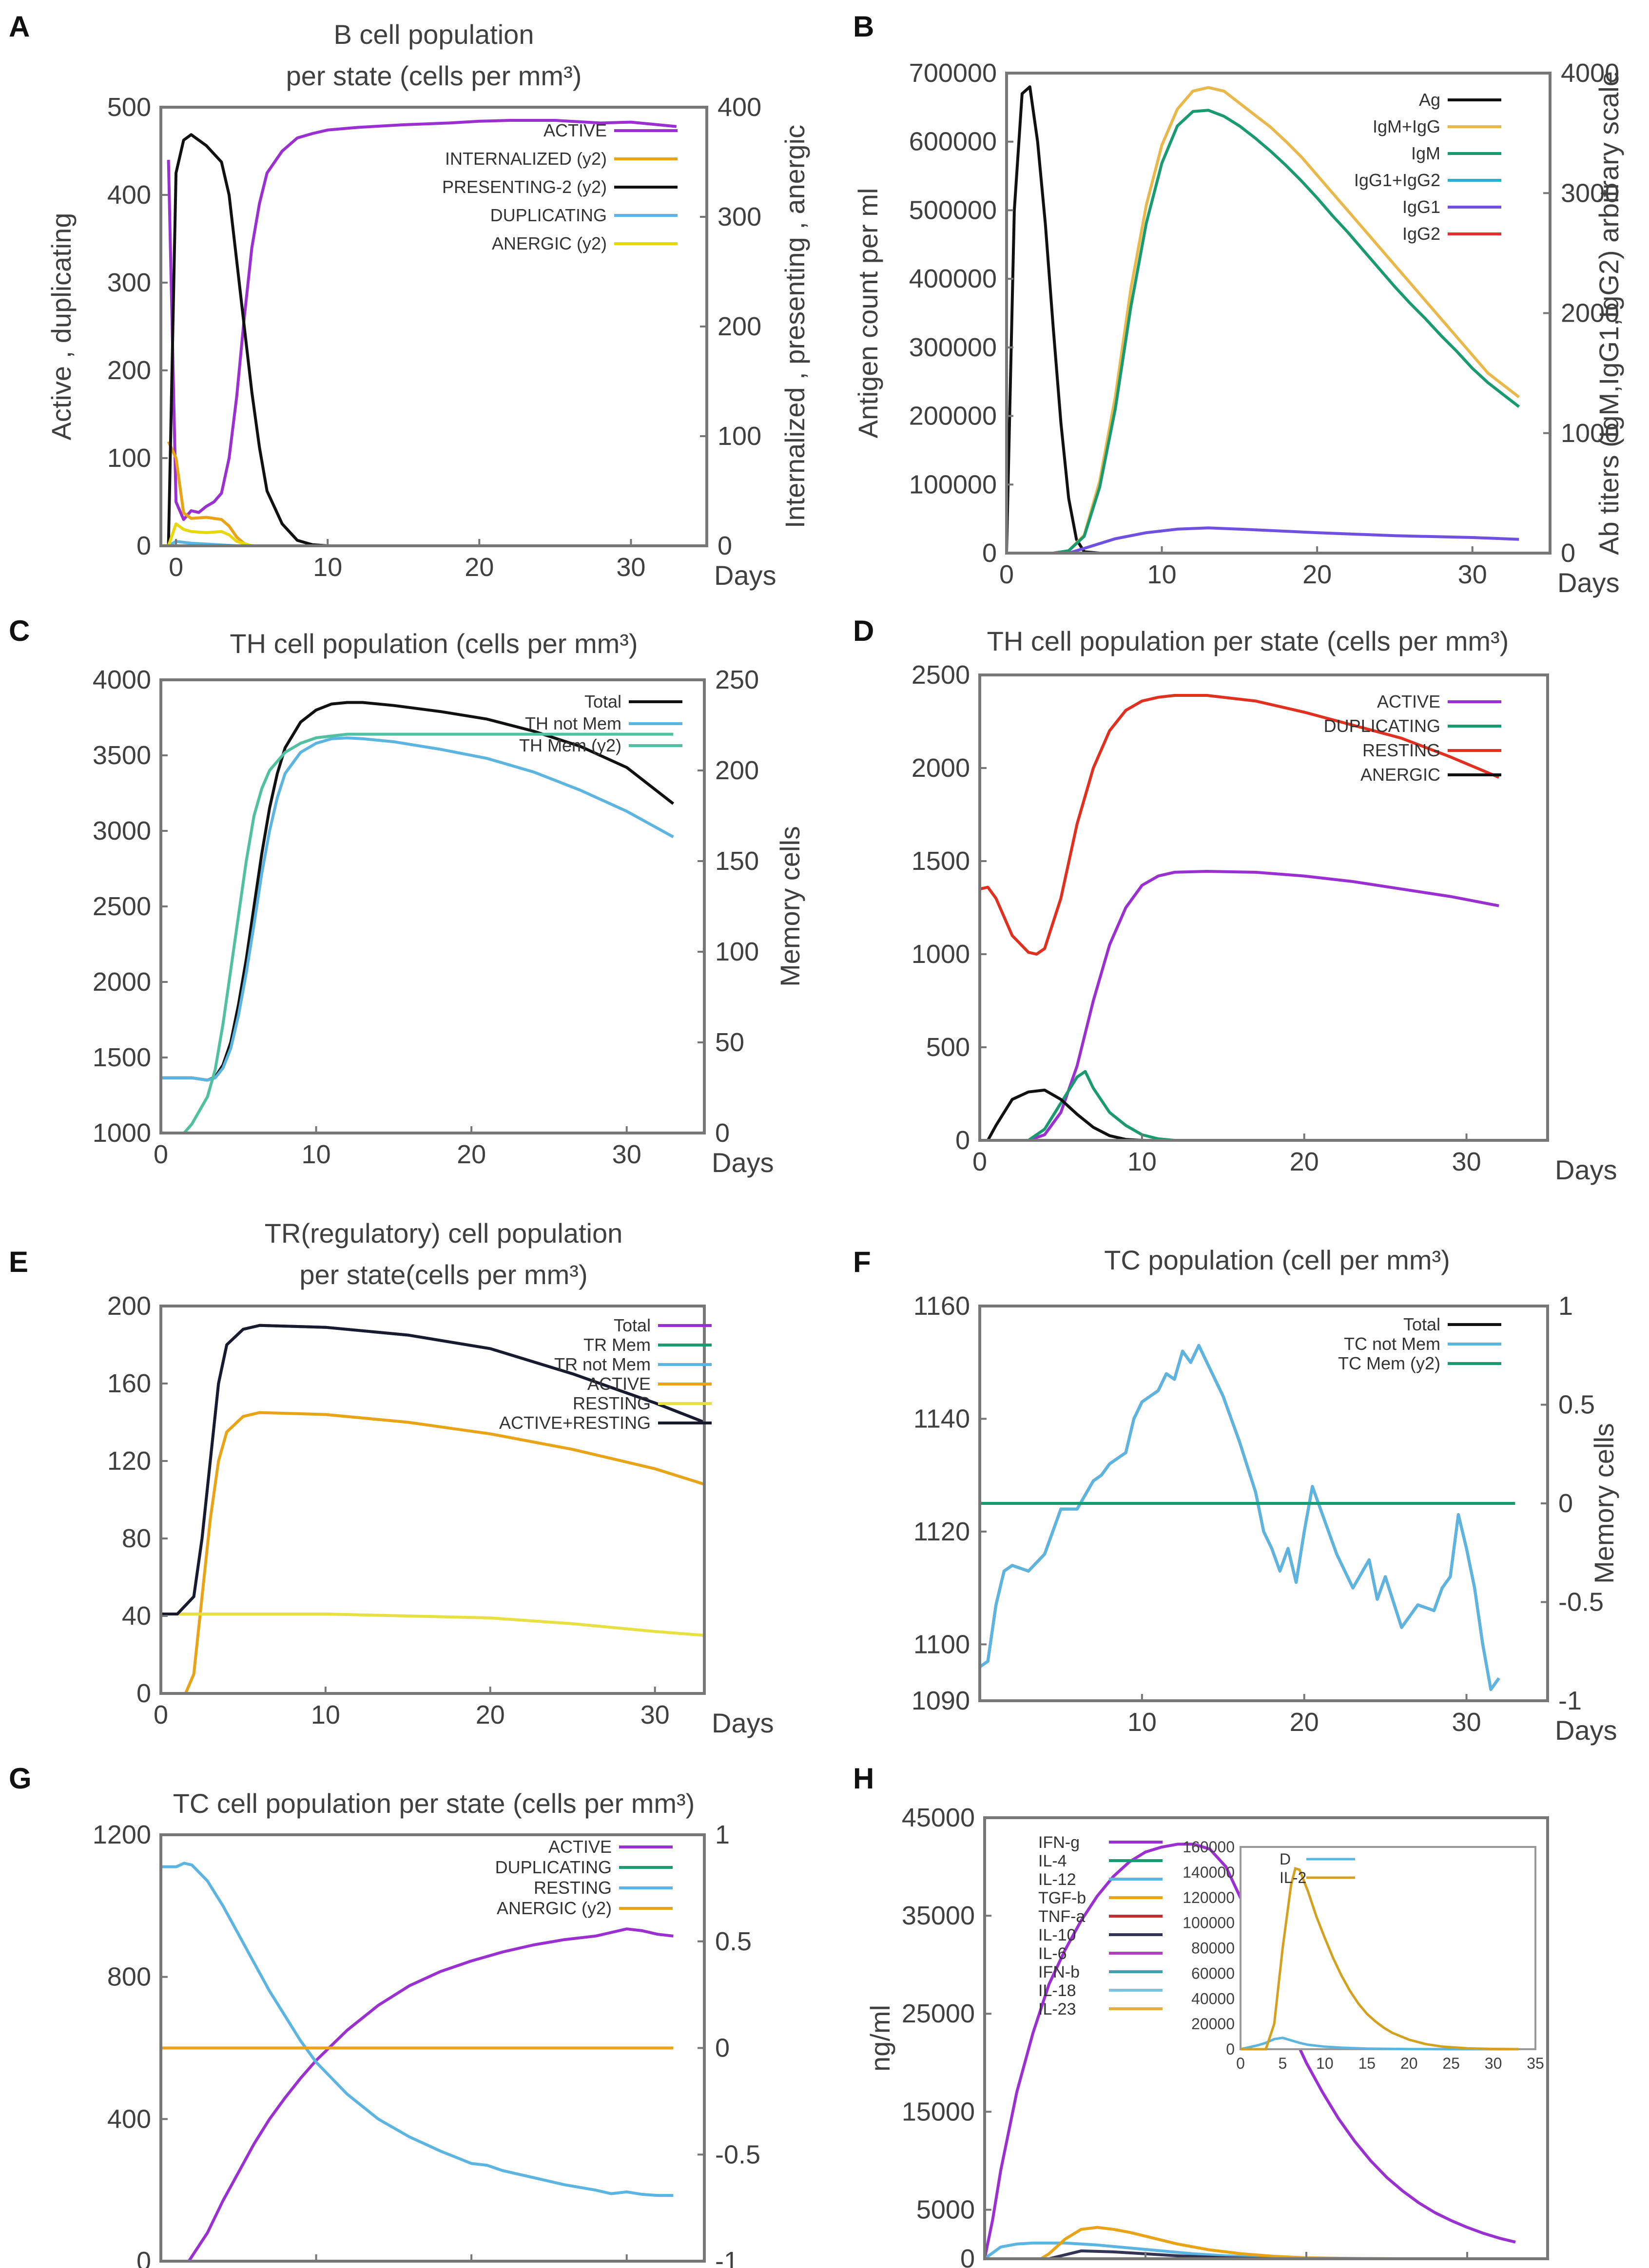  What do you see at coordinates (953, 210) in the screenshot?
I see `y-tick-label: 500000` at bounding box center [953, 210].